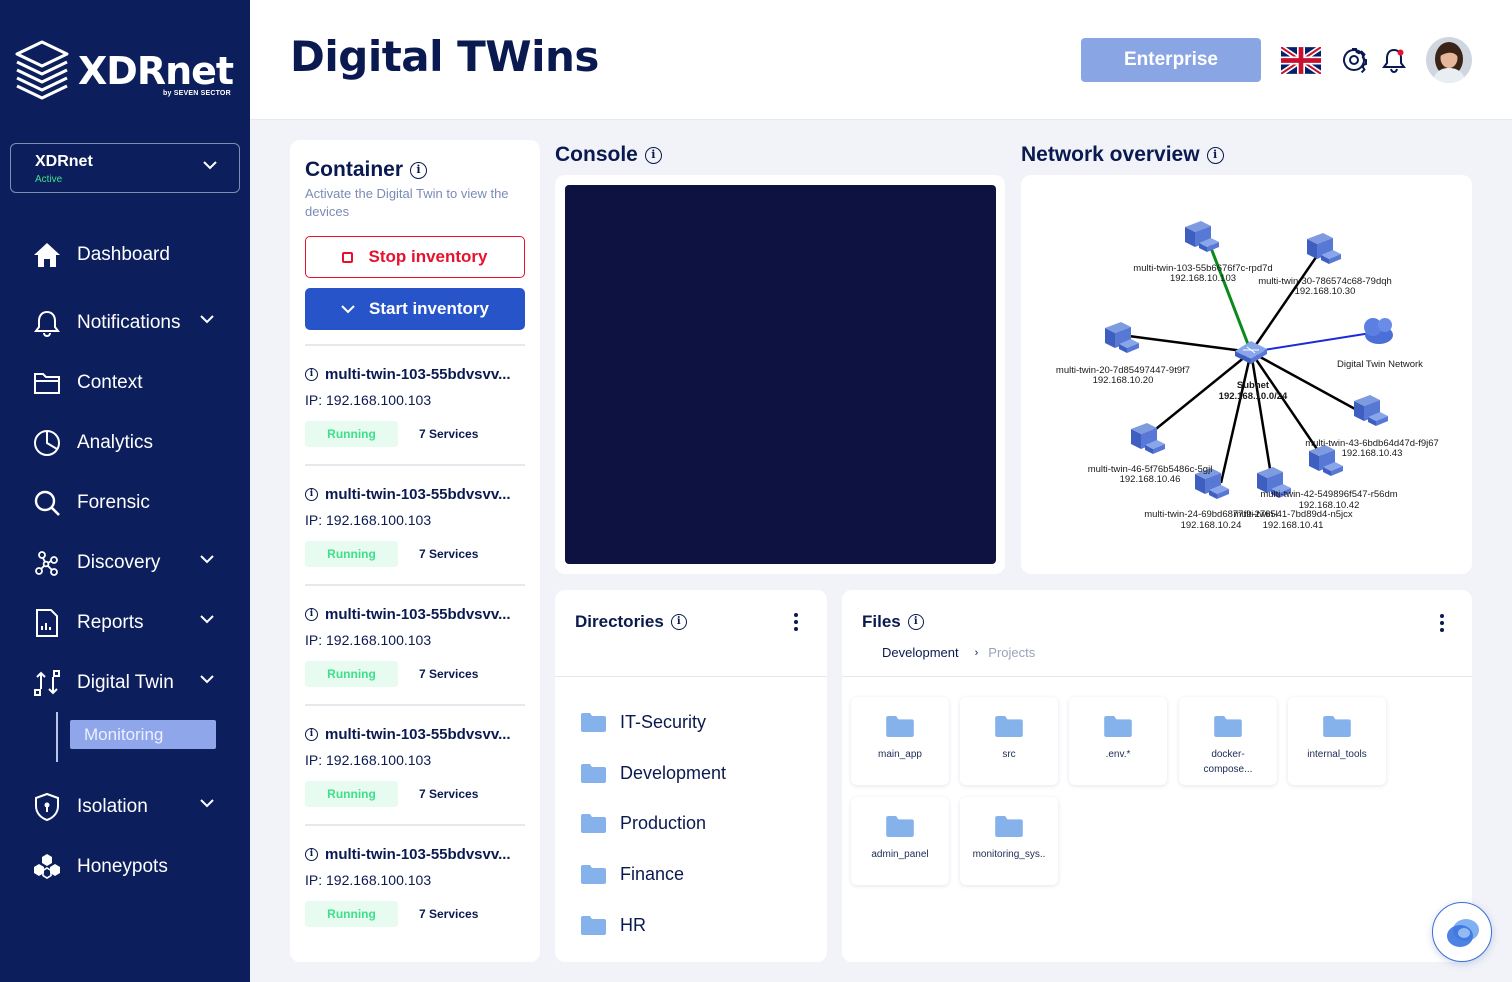 This screenshot has width=1512, height=982. Describe the element at coordinates (1328, 494) in the screenshot. I see `node-label: multi-twin-42-549896f547-r56dm` at that location.